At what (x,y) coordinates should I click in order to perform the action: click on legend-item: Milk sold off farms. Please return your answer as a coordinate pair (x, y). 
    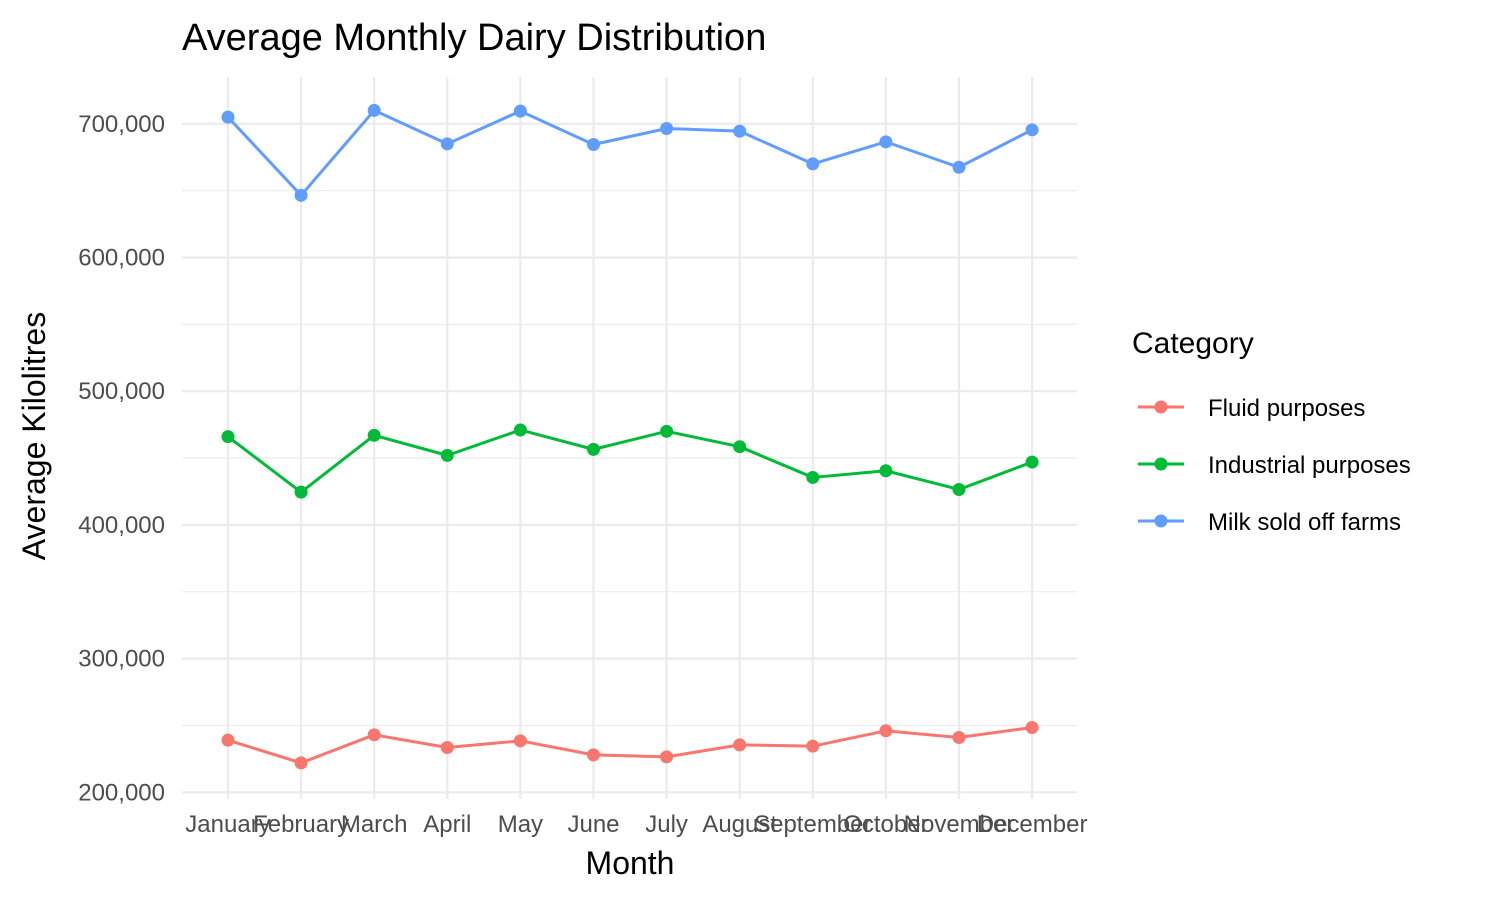
    Looking at the image, I should click on (1269, 522).